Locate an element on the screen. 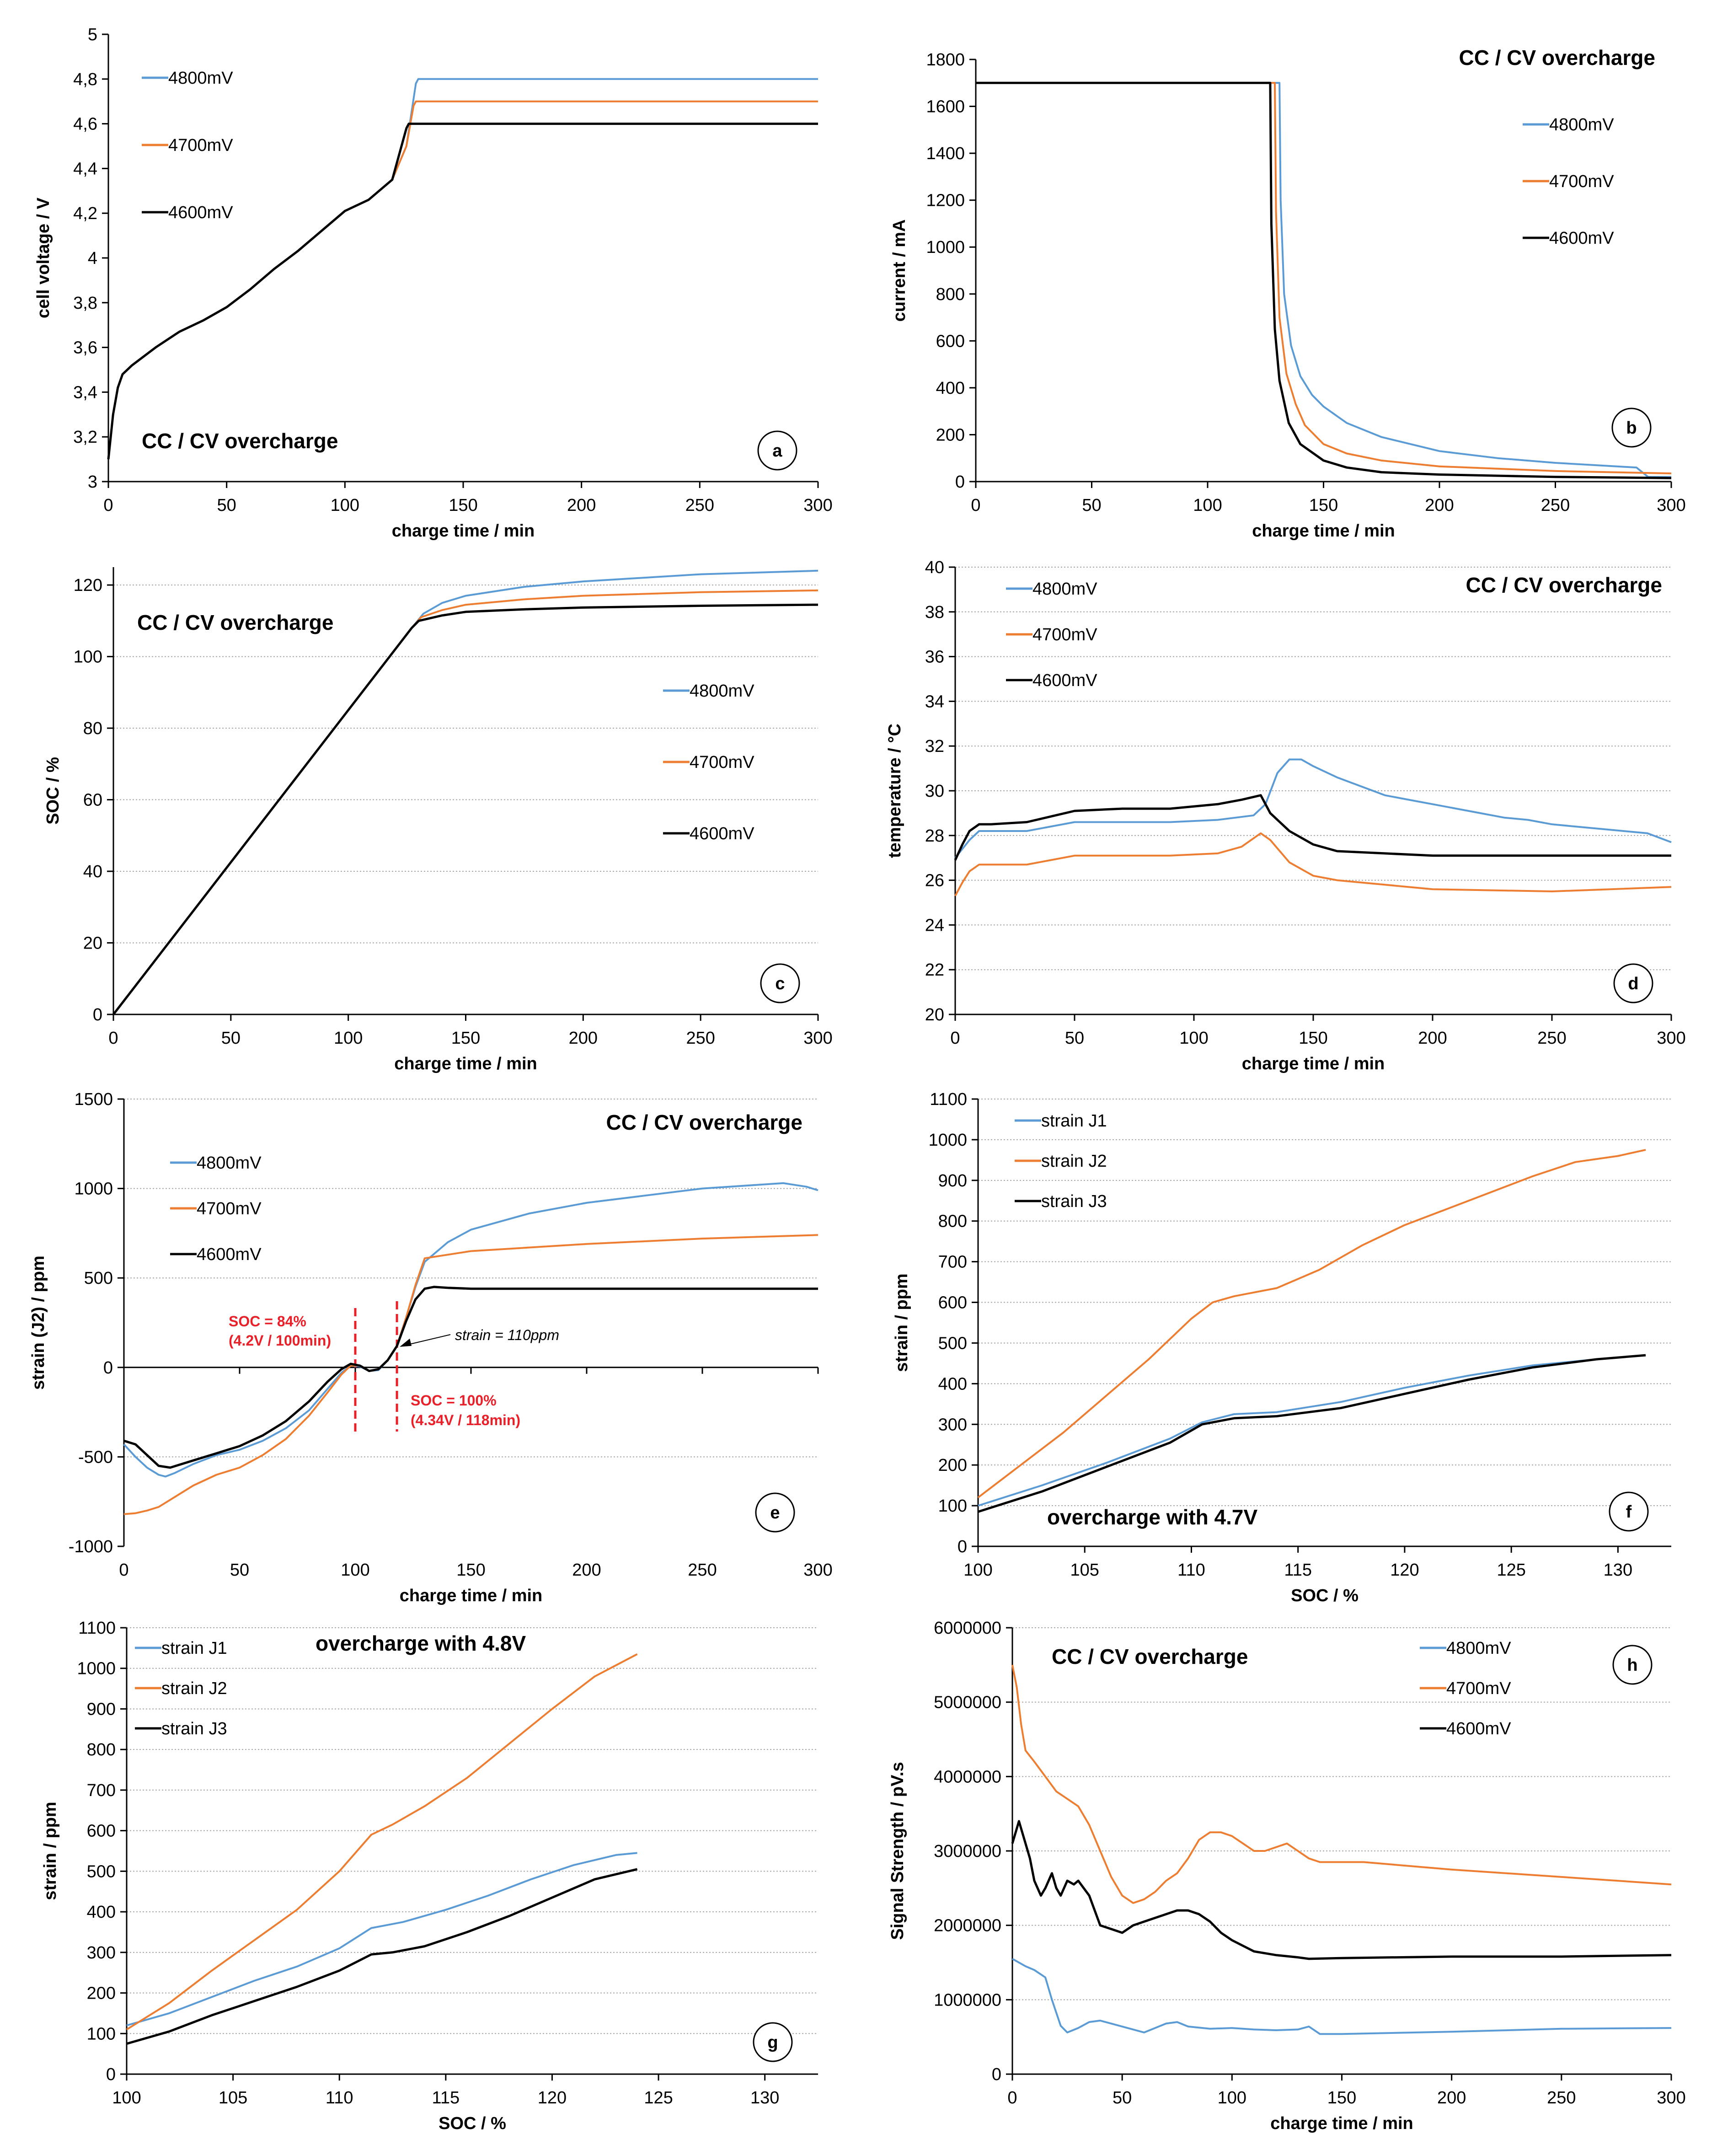  legend-label-a-1: 4700mV is located at coordinates (200, 146).